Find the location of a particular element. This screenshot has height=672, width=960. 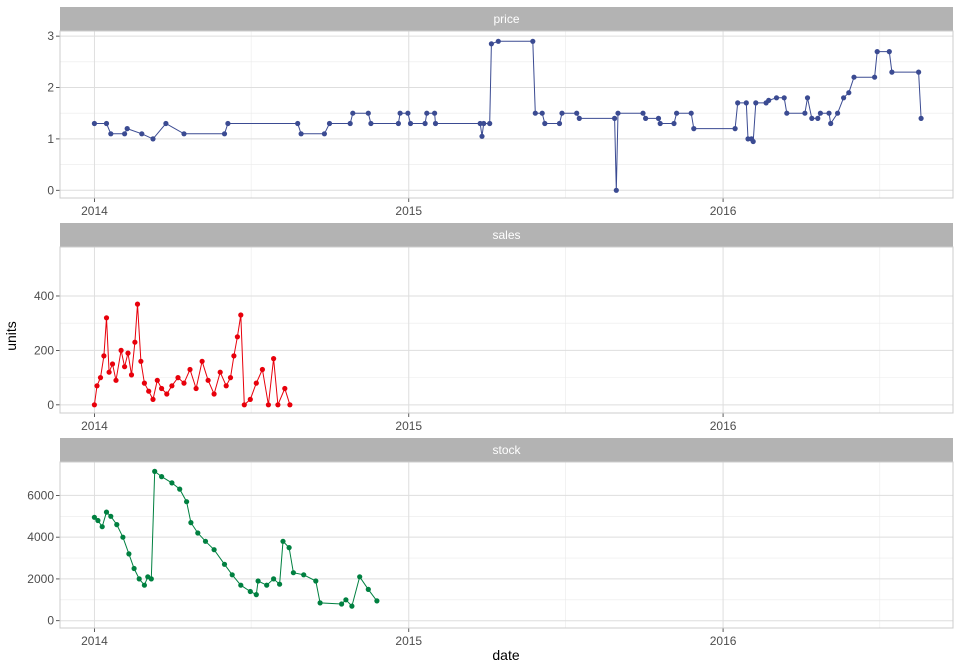

series-points-sales is located at coordinates (192, 354).